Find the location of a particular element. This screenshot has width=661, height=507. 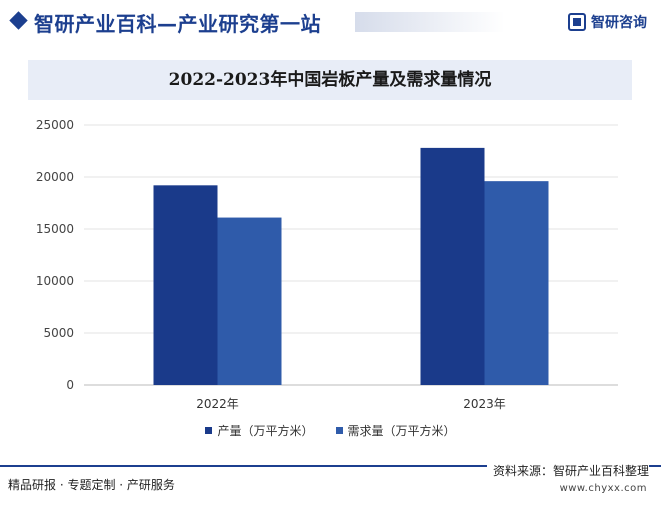

y-tick-label: 0 is located at coordinates (70, 385).